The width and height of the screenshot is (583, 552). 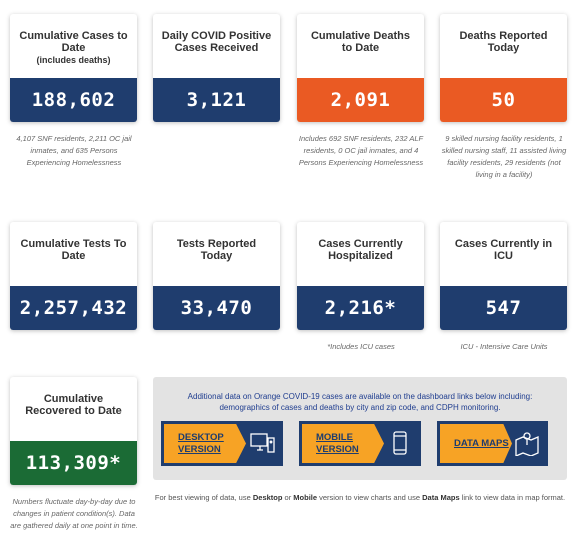 What do you see at coordinates (512, 497) in the screenshot?
I see `footer-part: link to view data in map format.` at bounding box center [512, 497].